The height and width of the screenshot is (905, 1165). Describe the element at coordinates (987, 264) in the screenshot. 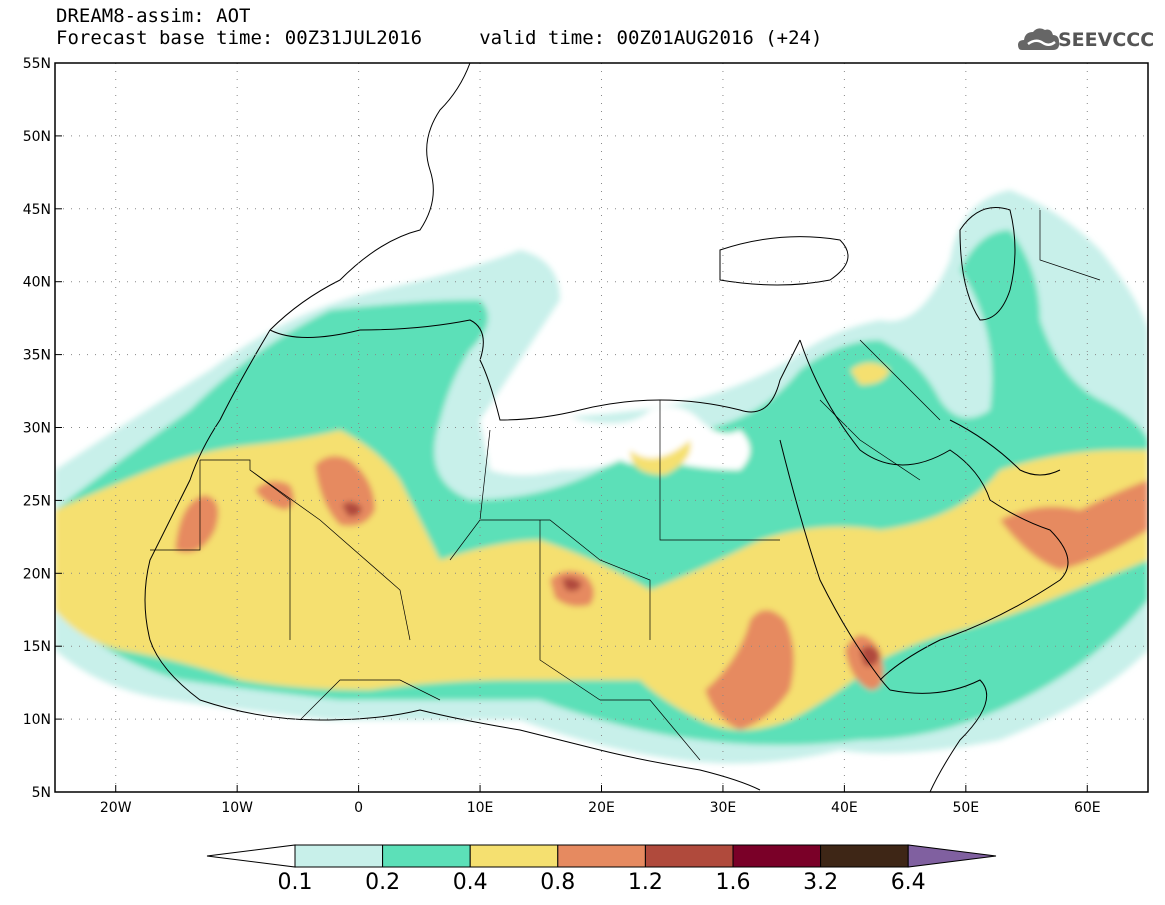

I see `coastline-caspian` at that location.